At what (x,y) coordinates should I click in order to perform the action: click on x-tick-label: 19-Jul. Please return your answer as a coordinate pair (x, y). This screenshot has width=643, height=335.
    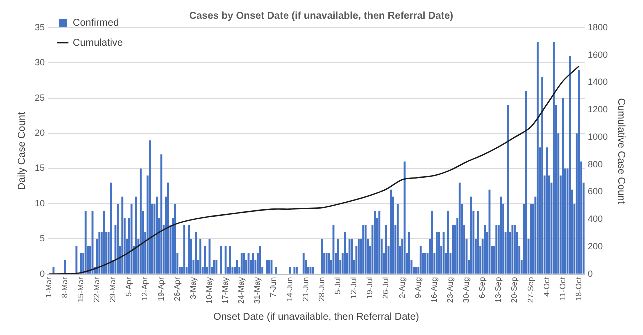
    Looking at the image, I should click on (370, 288).